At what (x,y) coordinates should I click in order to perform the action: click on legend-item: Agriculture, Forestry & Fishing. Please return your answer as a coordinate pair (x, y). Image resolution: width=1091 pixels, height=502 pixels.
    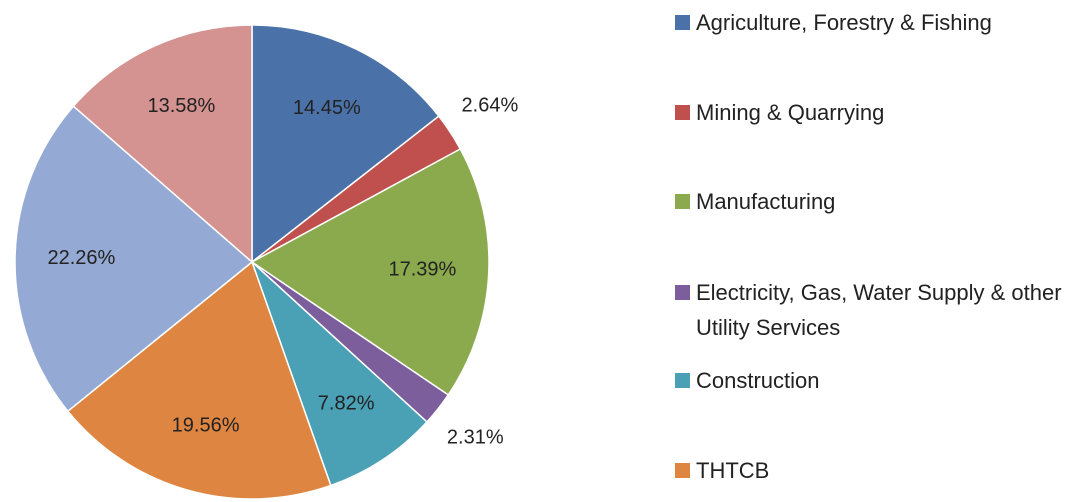
    Looking at the image, I should click on (880, 22).